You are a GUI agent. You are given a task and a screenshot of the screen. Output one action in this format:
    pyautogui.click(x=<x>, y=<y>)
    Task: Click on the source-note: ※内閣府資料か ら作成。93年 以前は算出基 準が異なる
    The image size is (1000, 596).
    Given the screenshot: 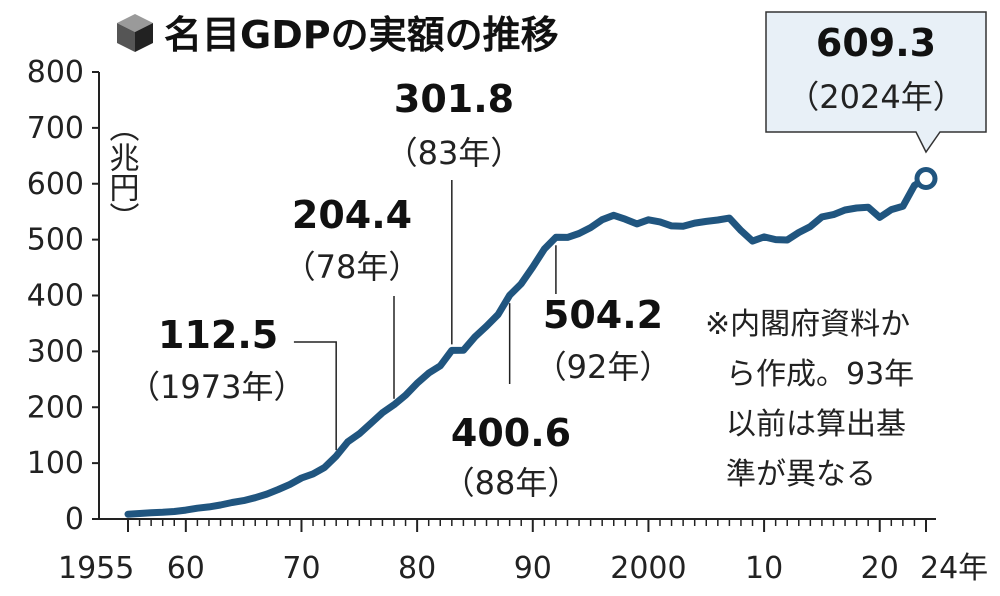 What is the action you would take?
    pyautogui.click(x=809, y=399)
    